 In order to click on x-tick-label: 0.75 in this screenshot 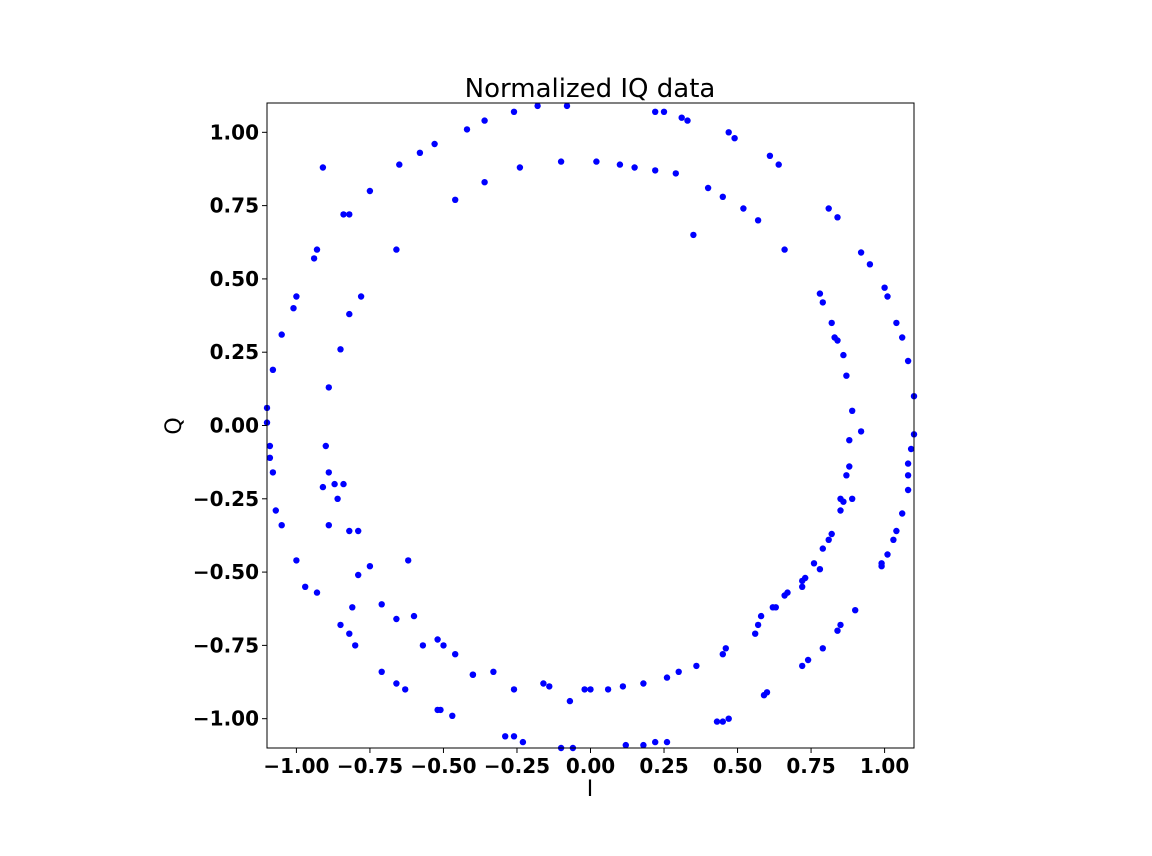, I will do `click(810, 766)`.